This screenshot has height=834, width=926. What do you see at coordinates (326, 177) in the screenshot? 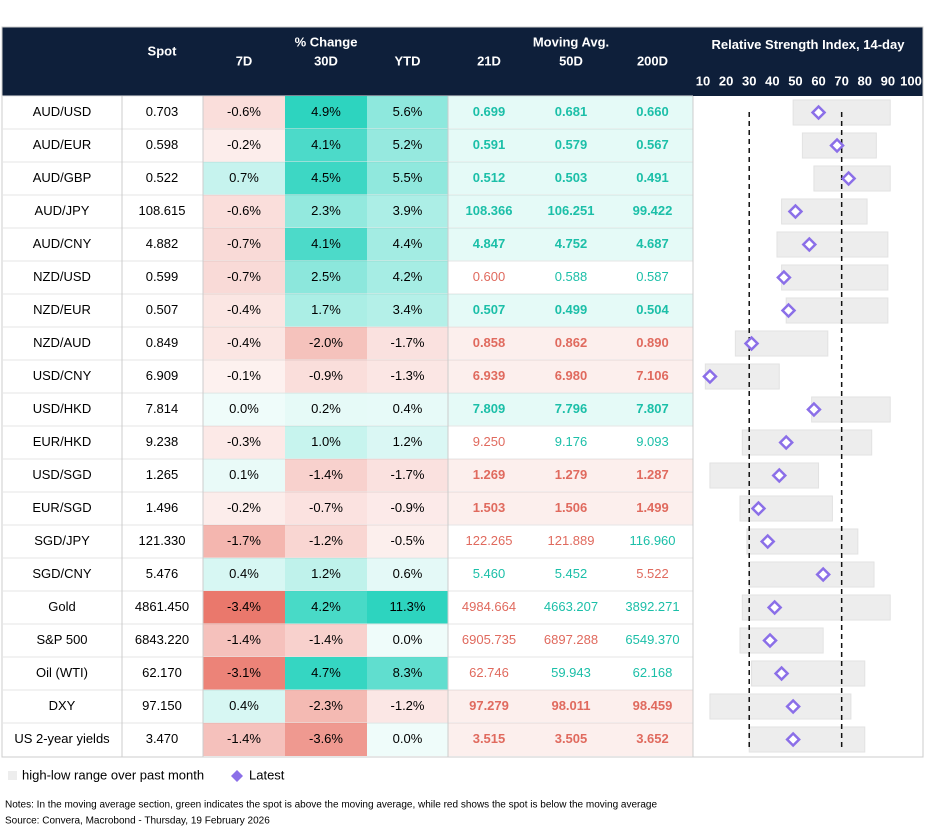
I see `change-value: 4.5%` at bounding box center [326, 177].